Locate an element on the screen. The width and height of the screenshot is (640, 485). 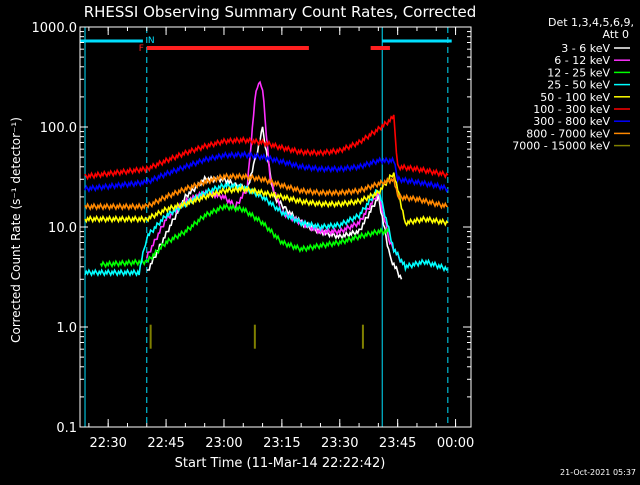
legend-label: 6 - 12 keV is located at coordinates (582, 60).